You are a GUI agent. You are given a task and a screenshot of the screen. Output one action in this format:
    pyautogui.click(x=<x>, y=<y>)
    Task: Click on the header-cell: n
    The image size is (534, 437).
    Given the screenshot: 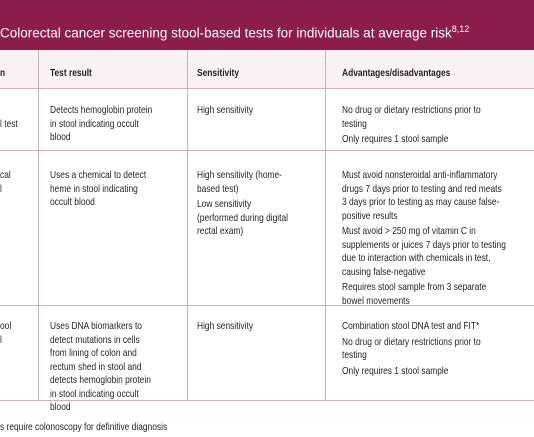 What is the action you would take?
    pyautogui.click(x=3, y=73)
    